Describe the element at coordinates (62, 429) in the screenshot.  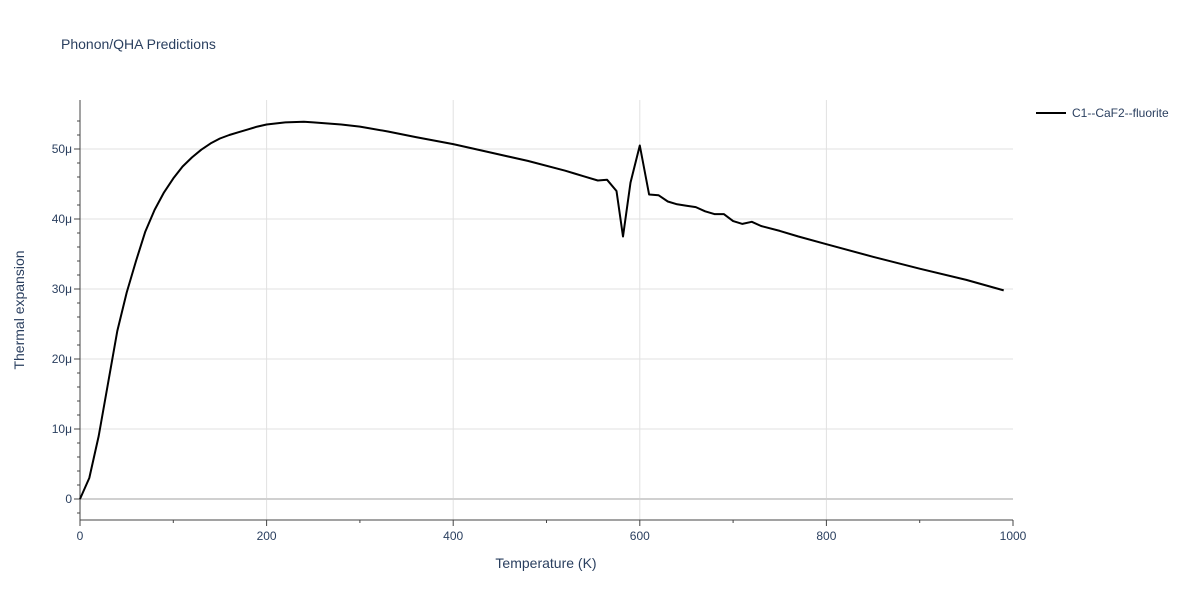
I see `y-tick-label: 10μ` at that location.